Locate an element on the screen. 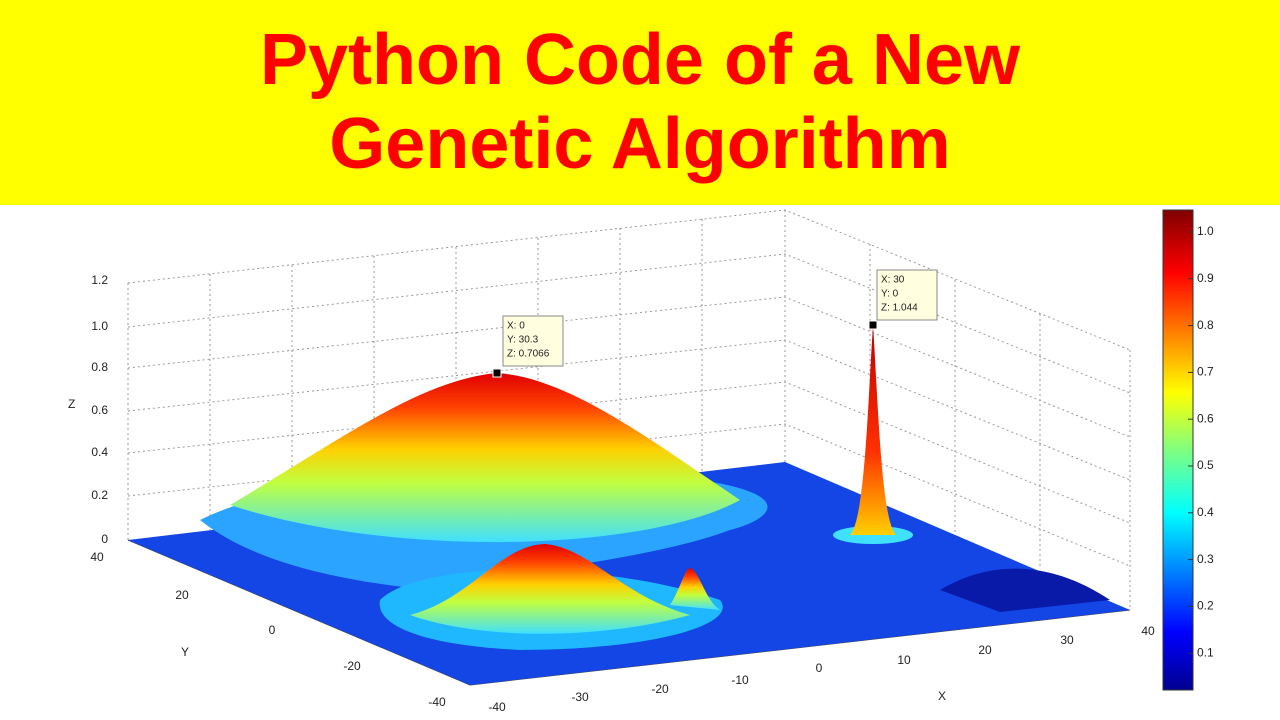 The width and height of the screenshot is (1280, 720). y-tick-label: -20 is located at coordinates (352, 666).